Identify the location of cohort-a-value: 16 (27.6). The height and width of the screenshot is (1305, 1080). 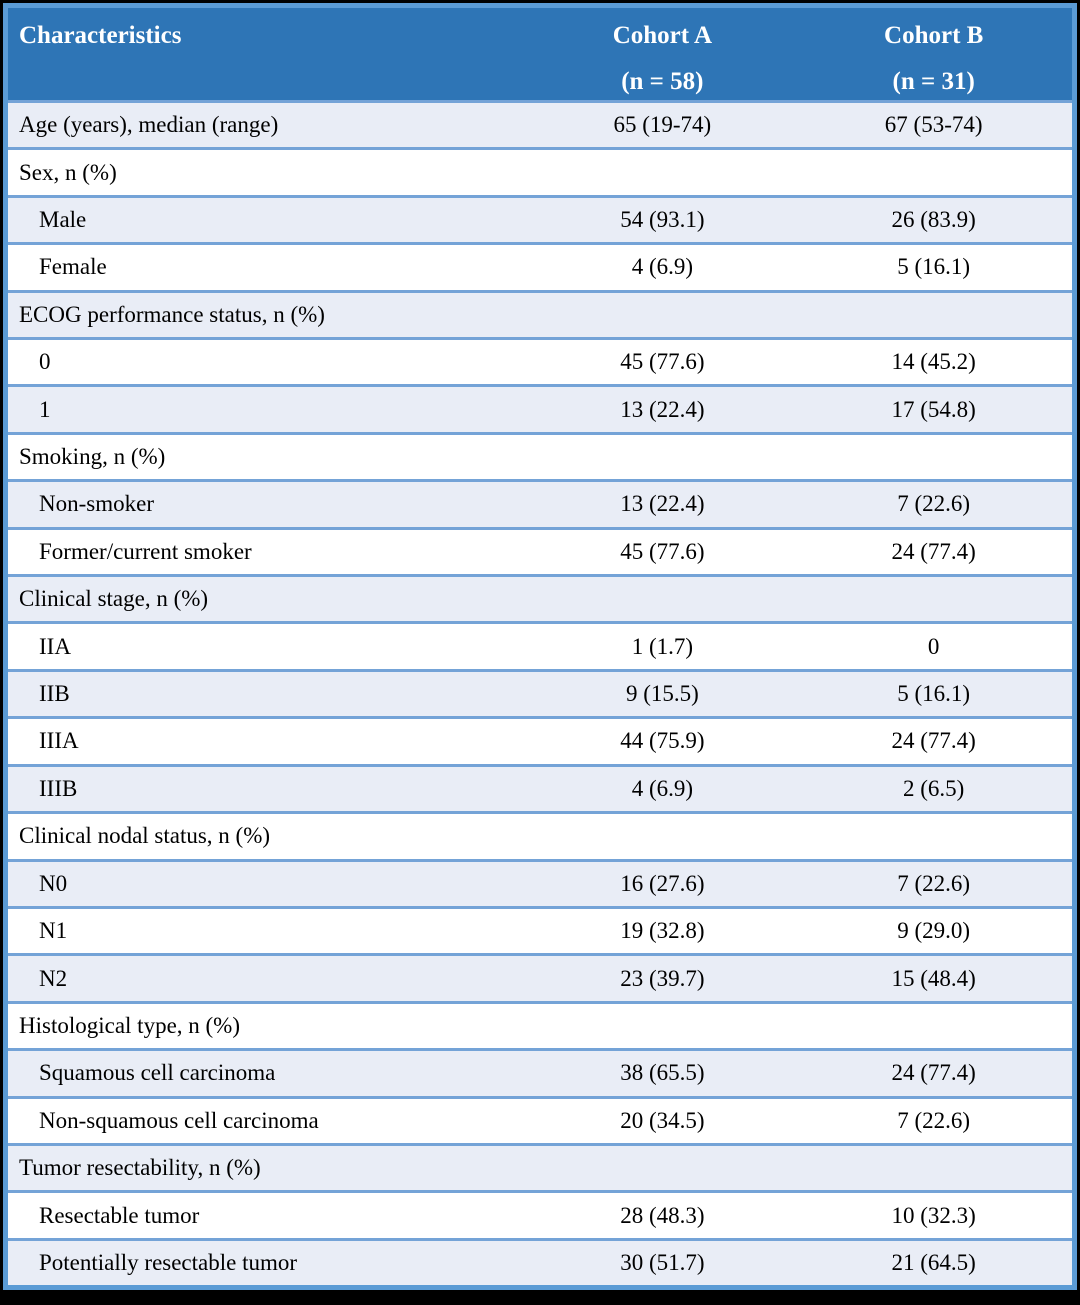
(662, 883).